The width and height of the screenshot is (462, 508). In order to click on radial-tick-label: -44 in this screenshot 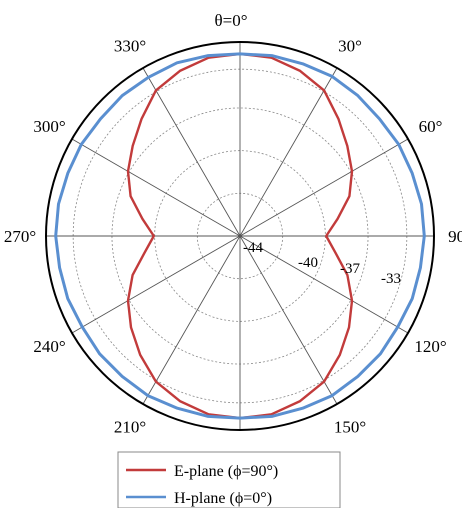, I will do `click(253, 248)`.